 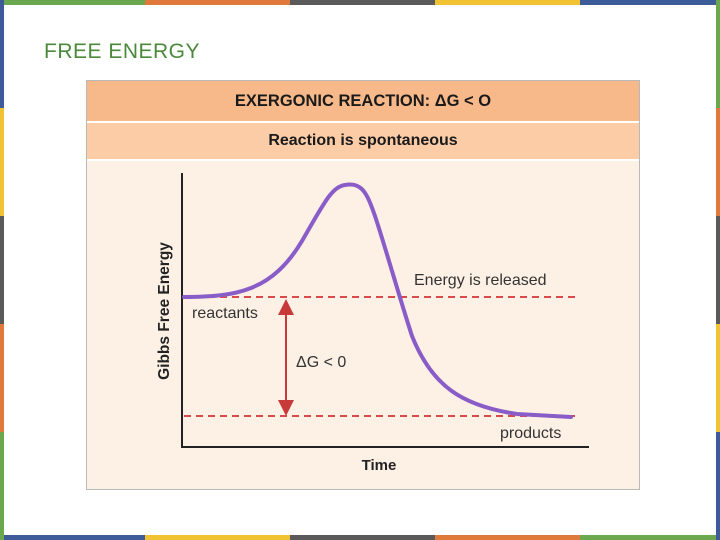 What do you see at coordinates (2, 270) in the screenshot?
I see `frame-left` at bounding box center [2, 270].